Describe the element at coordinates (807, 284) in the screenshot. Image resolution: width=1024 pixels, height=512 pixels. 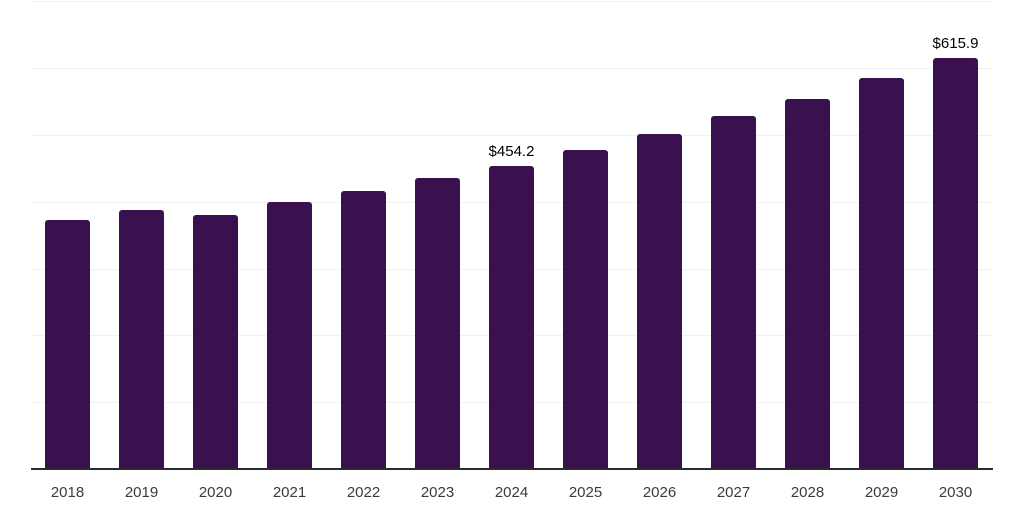
I see `bar-2028` at that location.